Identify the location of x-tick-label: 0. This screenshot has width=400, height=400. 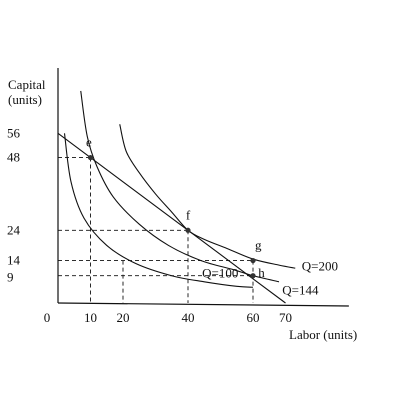
(47, 317).